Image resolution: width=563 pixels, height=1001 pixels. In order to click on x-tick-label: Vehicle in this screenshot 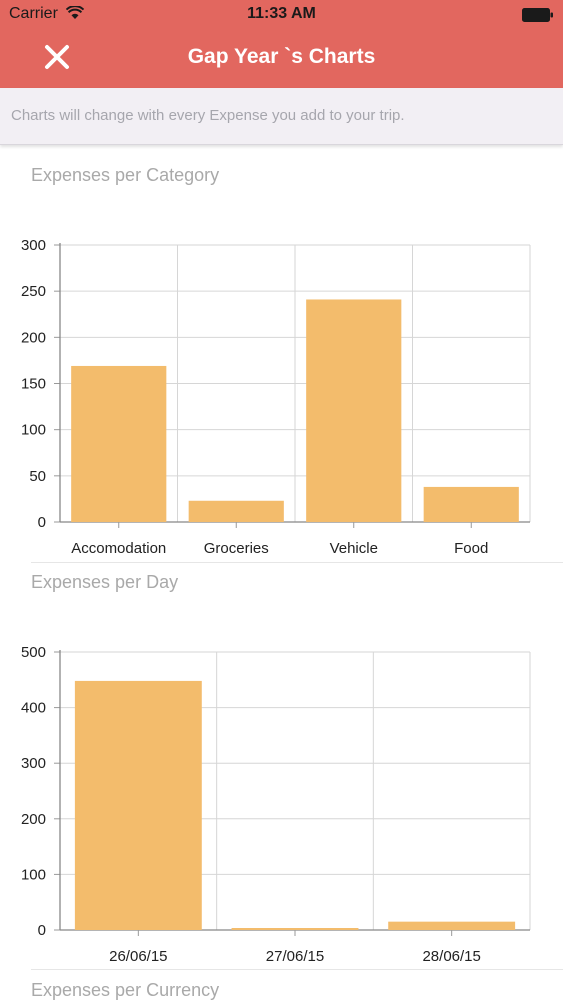, I will do `click(354, 548)`.